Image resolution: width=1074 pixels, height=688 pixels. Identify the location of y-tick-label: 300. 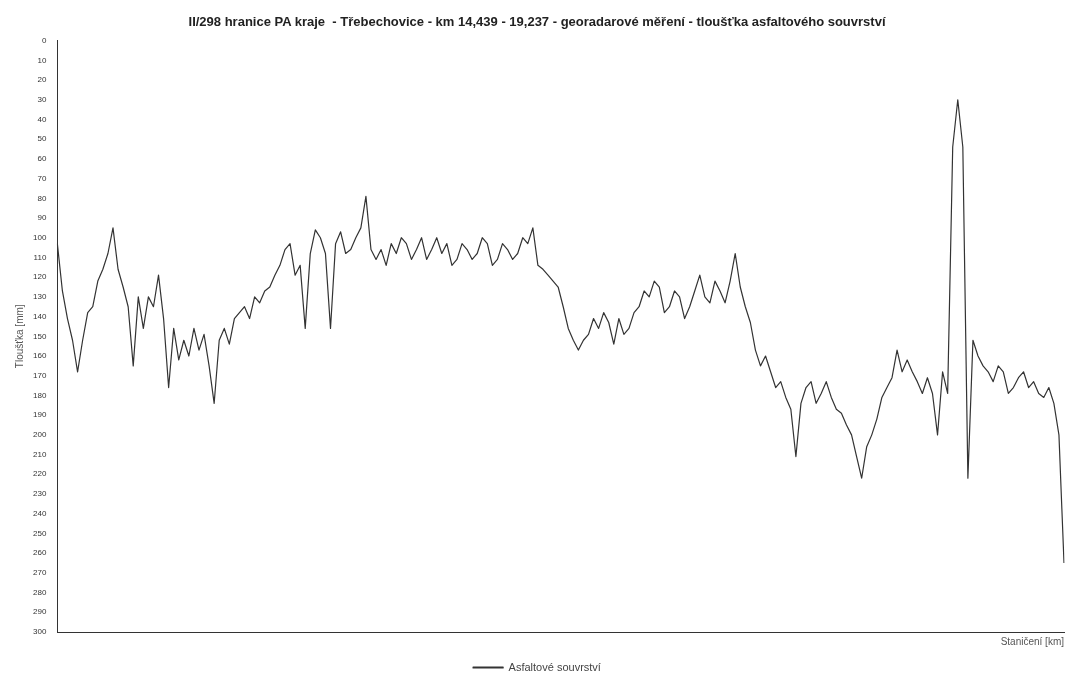
(39, 632).